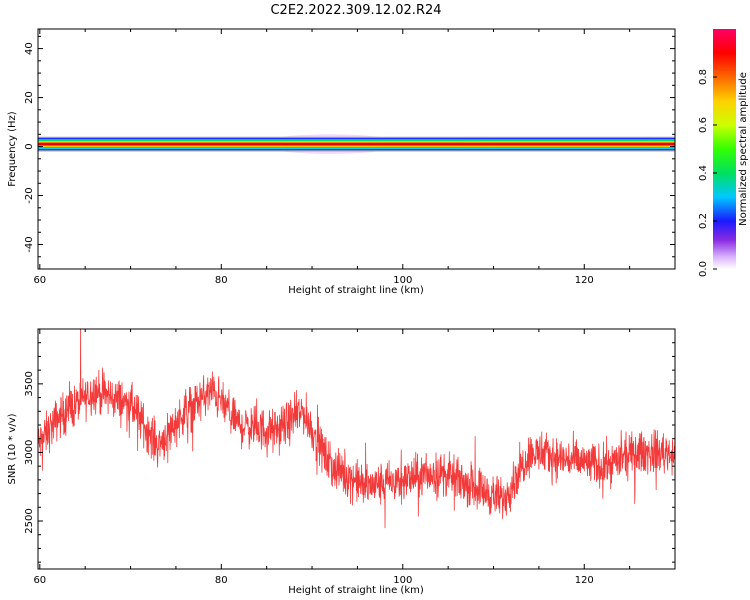  What do you see at coordinates (29, 97) in the screenshot?
I see `y-tick-label: 20` at bounding box center [29, 97].